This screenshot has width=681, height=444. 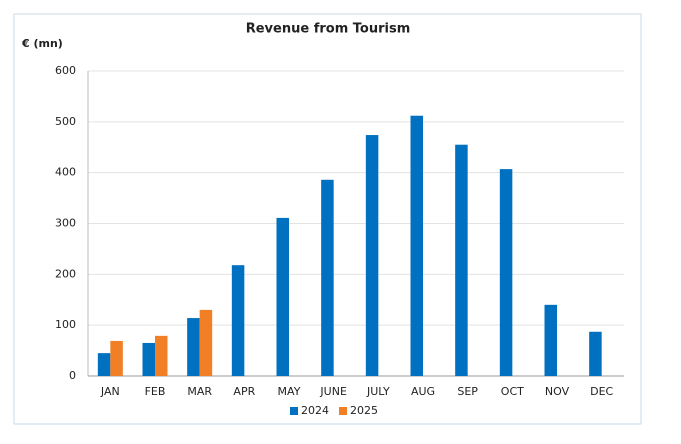 What do you see at coordinates (328, 29) in the screenshot?
I see `chart-title: Revenue from Tourism` at bounding box center [328, 29].